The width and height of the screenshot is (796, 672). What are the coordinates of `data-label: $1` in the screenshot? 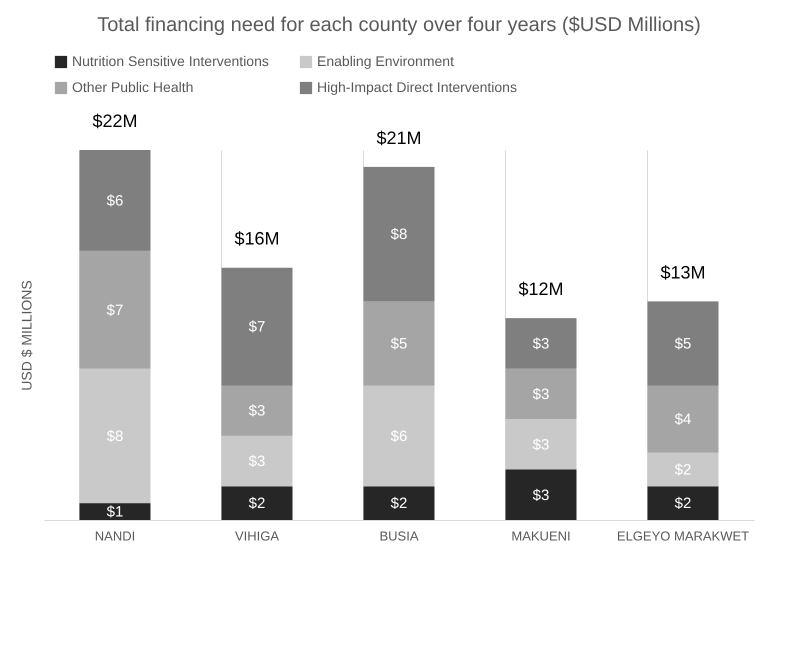 It's located at (115, 512).